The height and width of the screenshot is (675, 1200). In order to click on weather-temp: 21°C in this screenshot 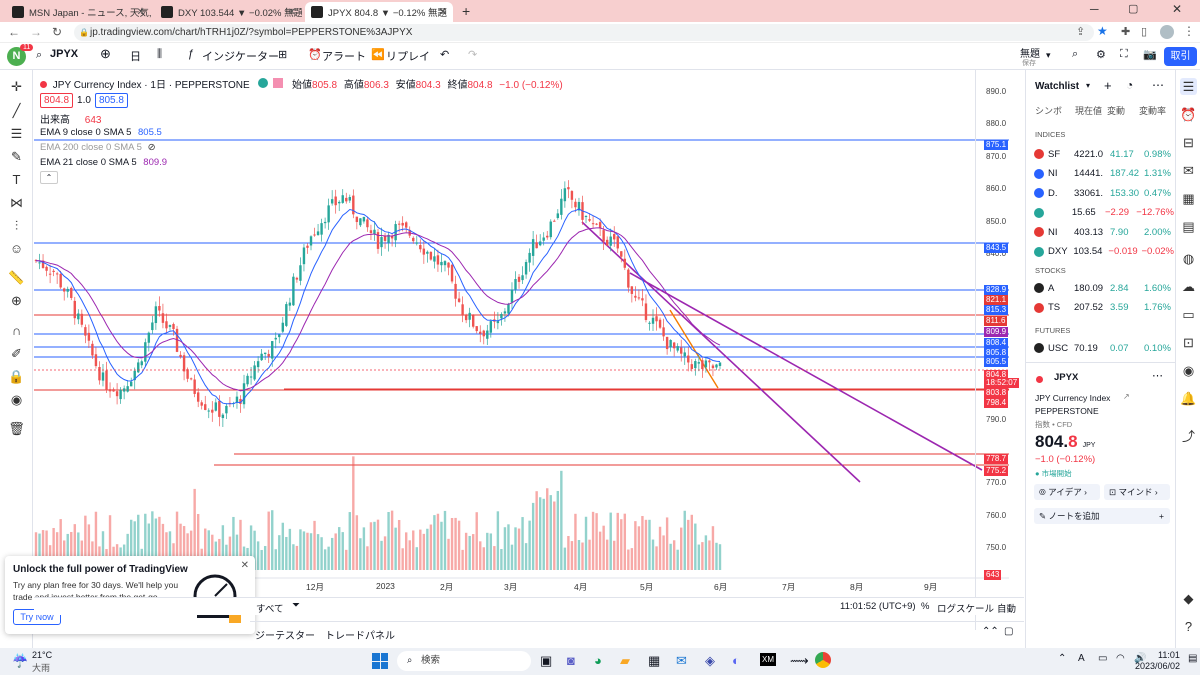, I will do `click(42, 655)`.